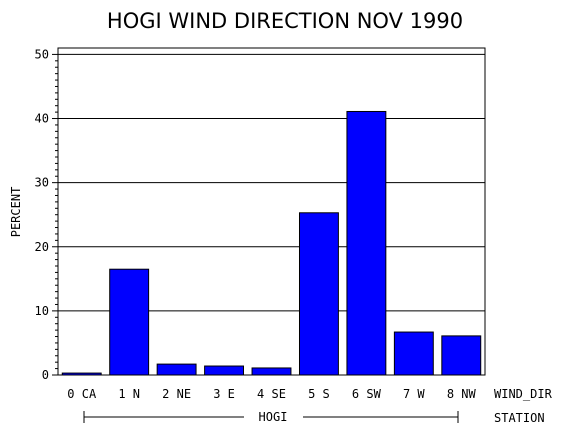  Describe the element at coordinates (45, 375) in the screenshot. I see `y-tick-label: 0` at that location.